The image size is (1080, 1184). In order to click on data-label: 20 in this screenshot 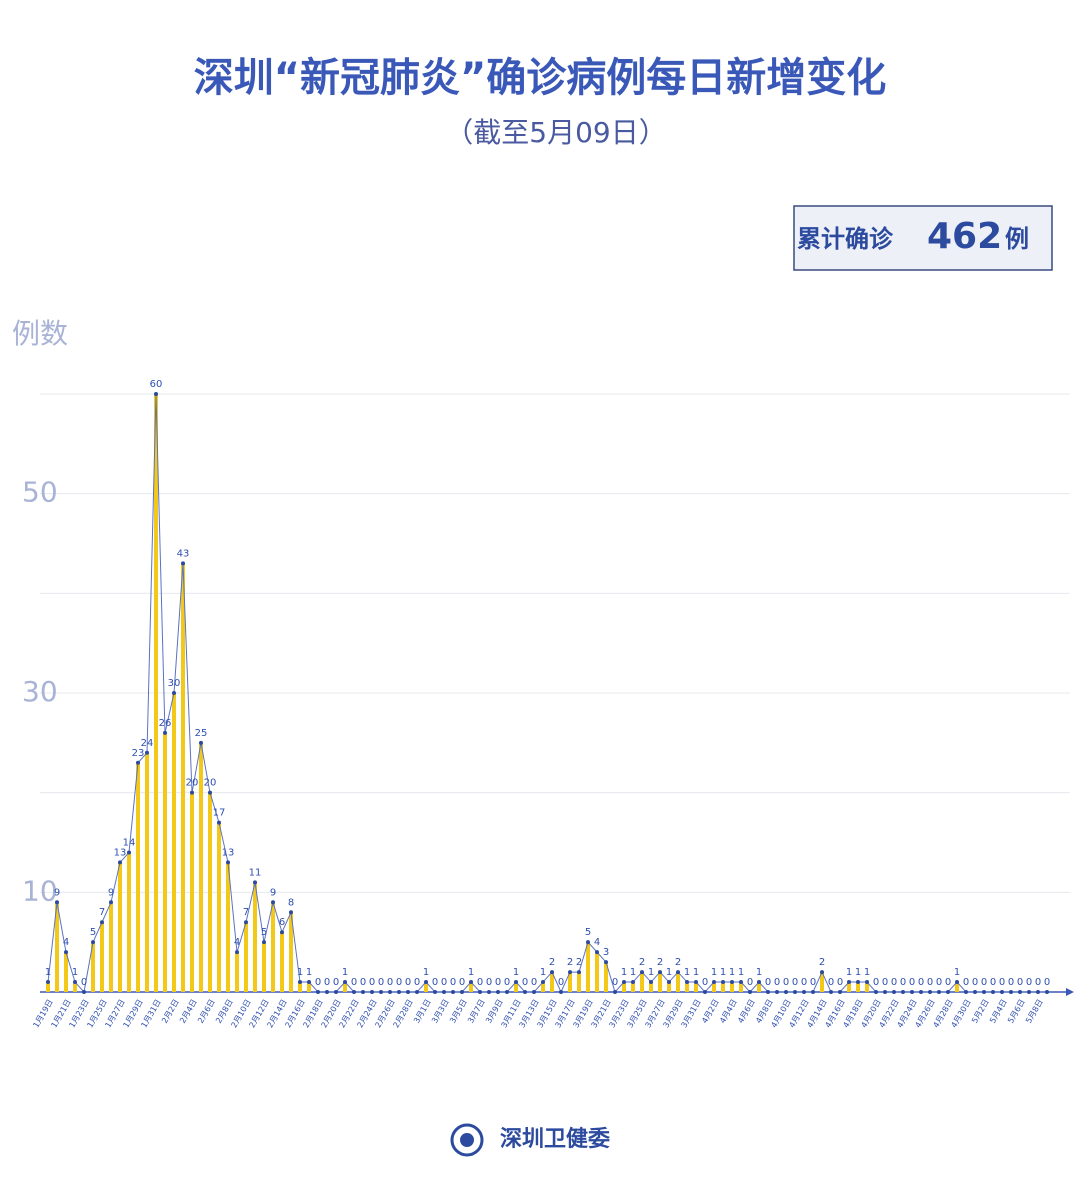, I will do `click(192, 783)`.